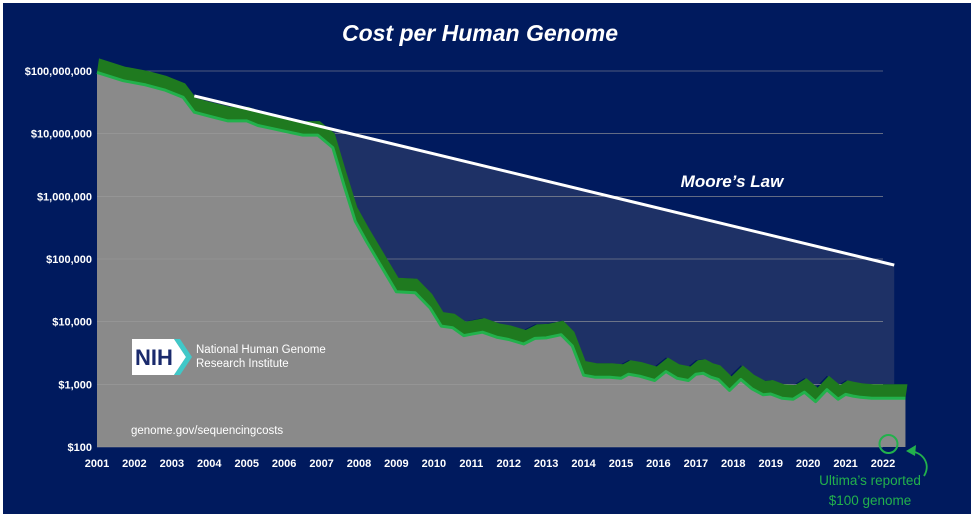 The image size is (975, 526). What do you see at coordinates (61, 135) in the screenshot?
I see `y-tick-label: $10,000,000` at bounding box center [61, 135].